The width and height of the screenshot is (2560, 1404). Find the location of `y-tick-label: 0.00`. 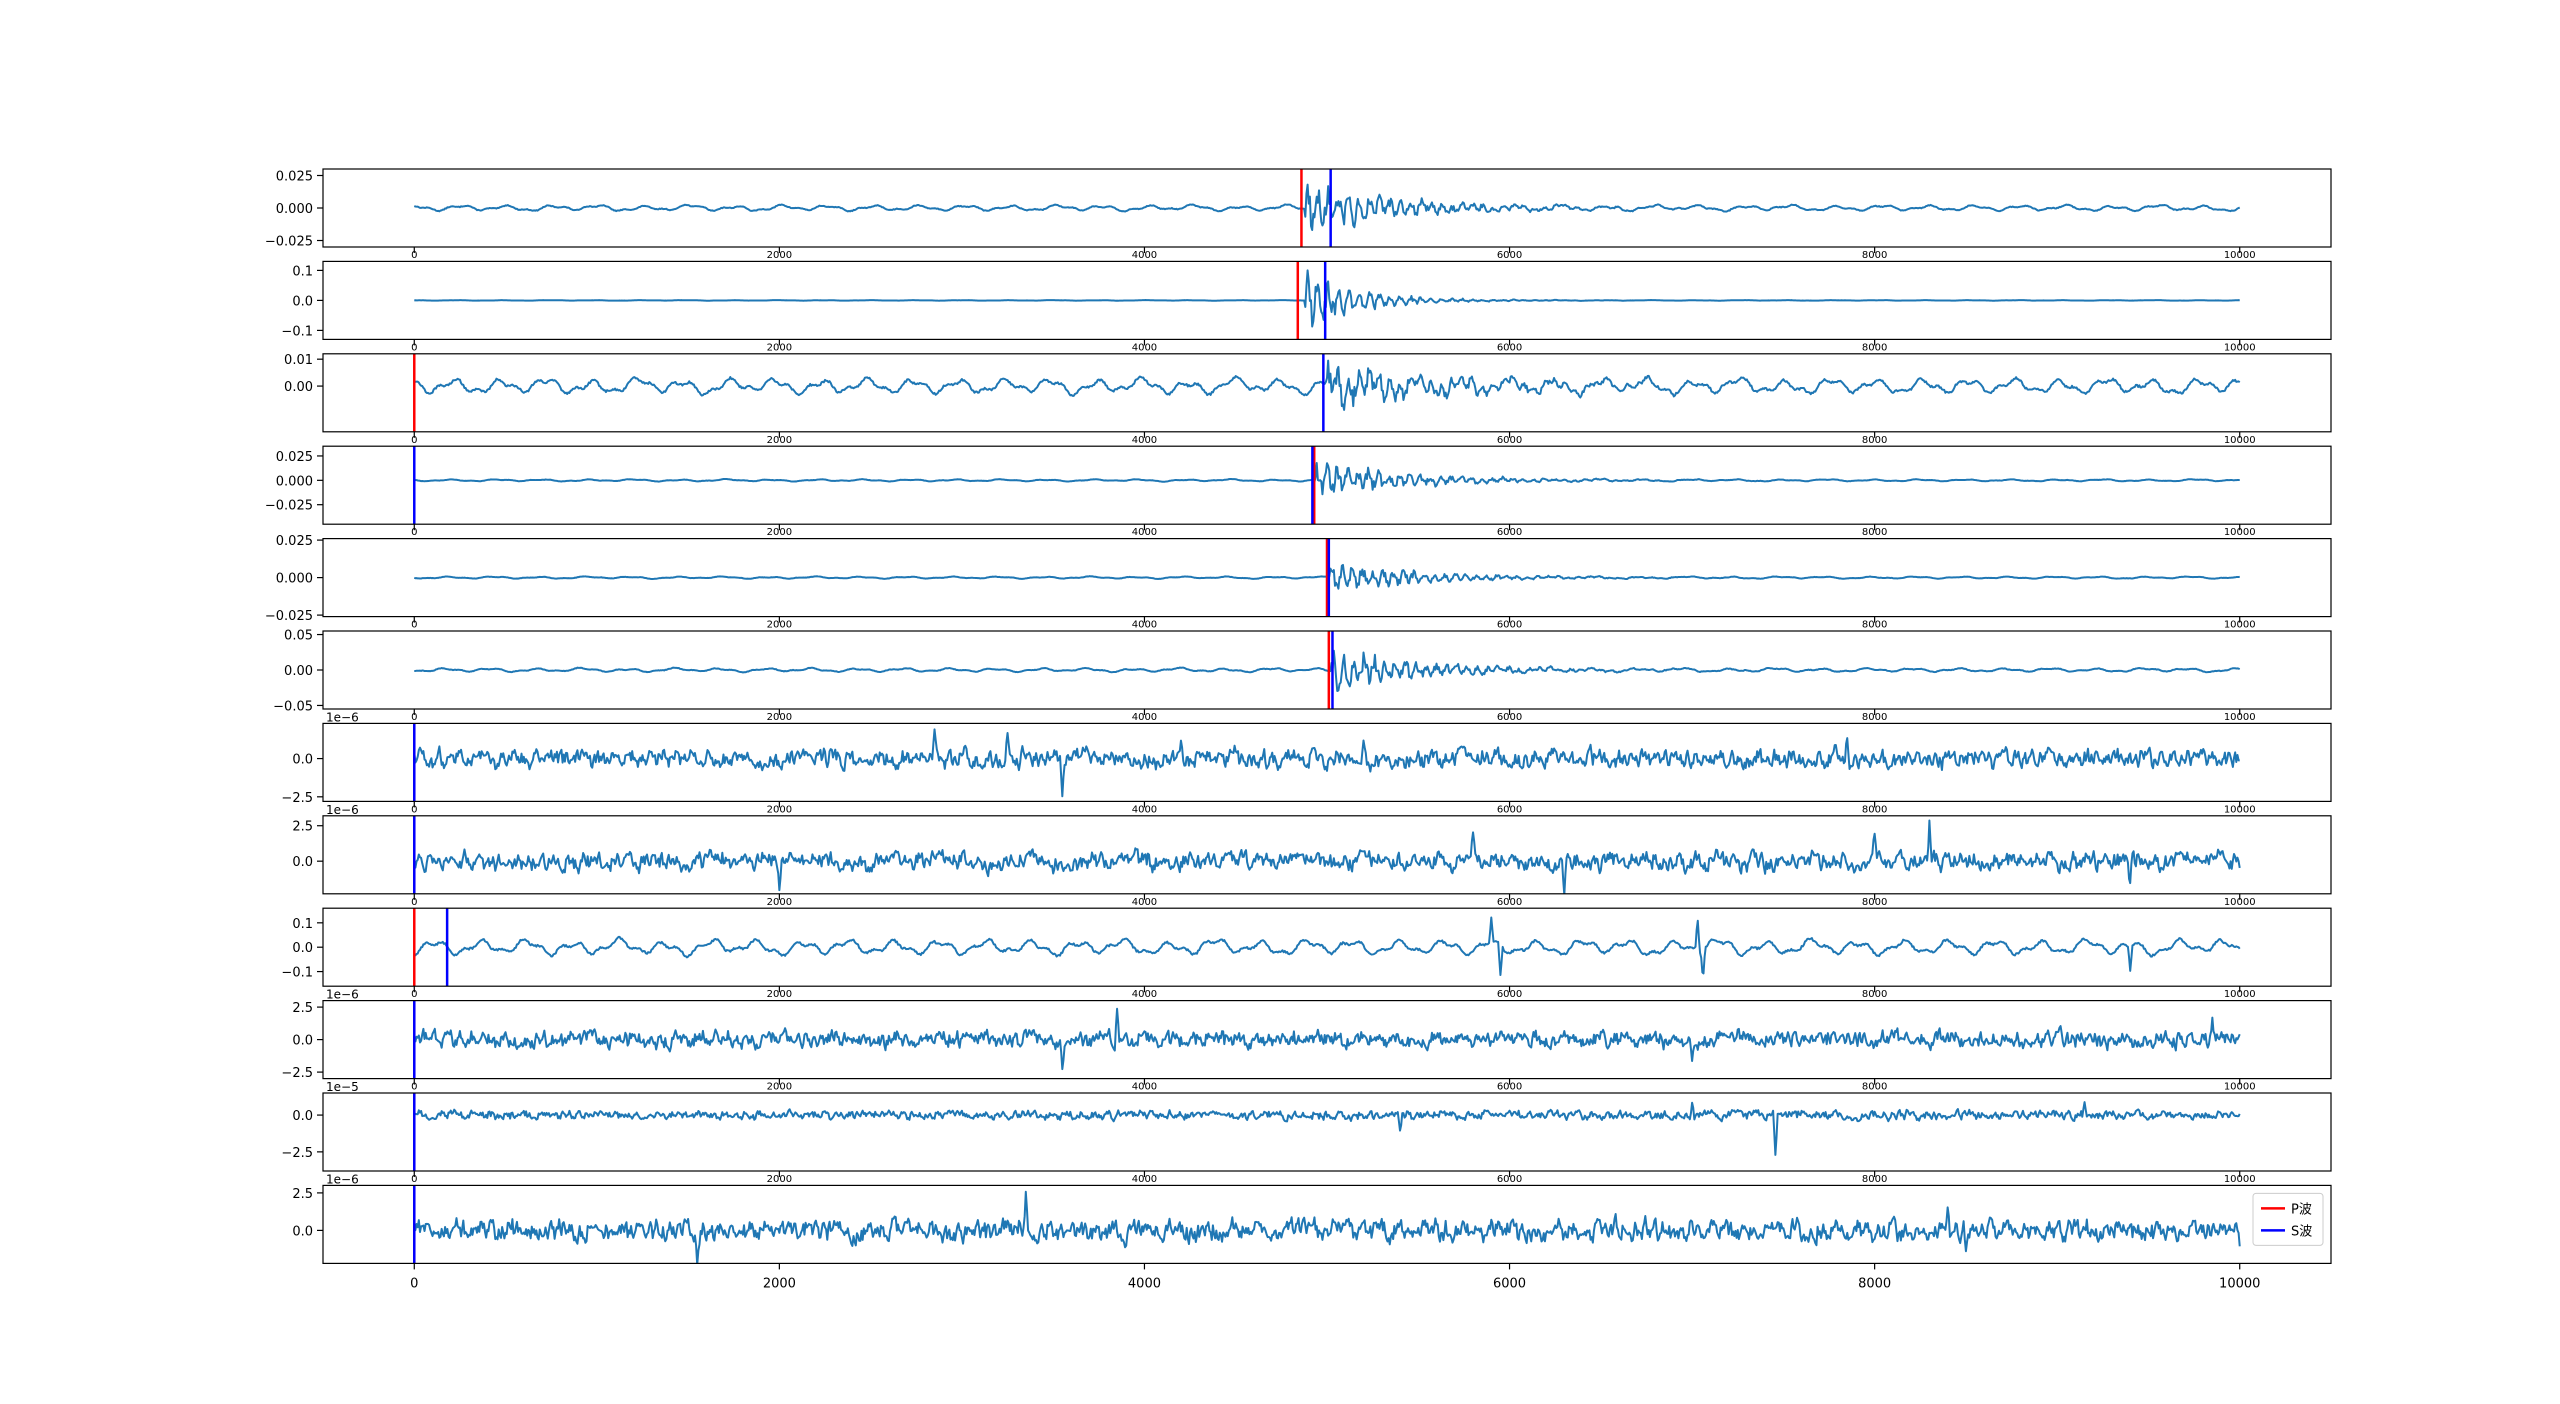

y-tick-label: 0.00 is located at coordinates (298, 387).